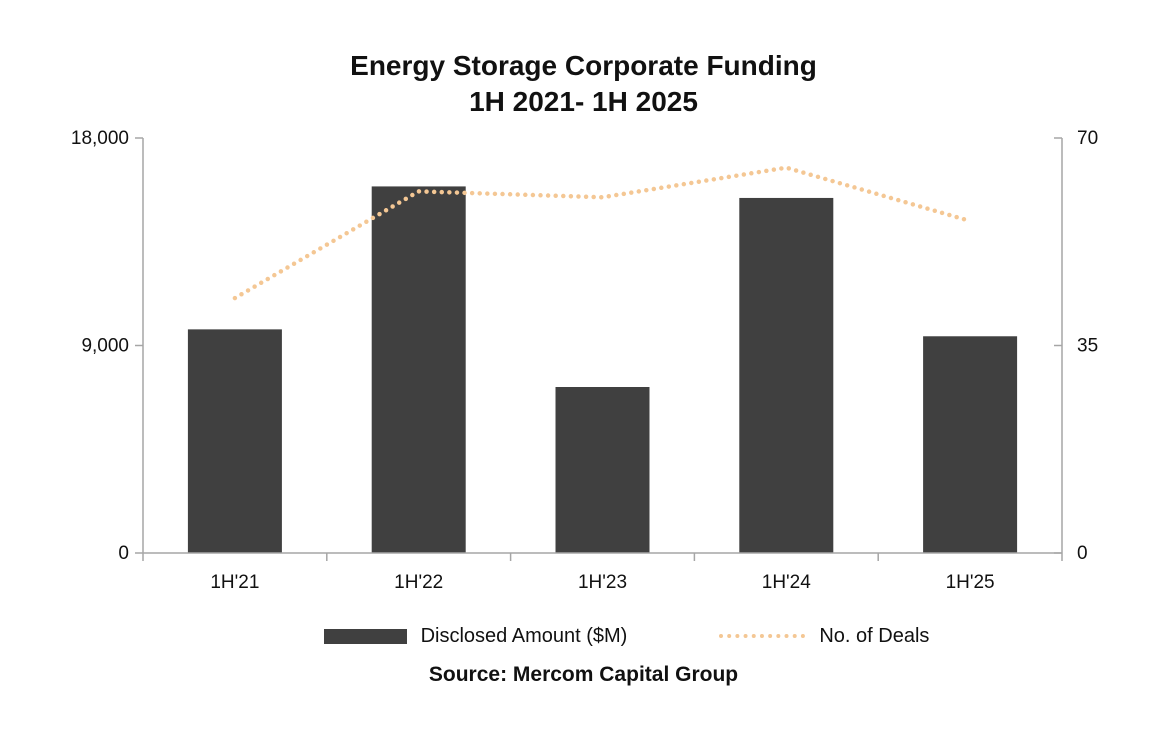 The image size is (1167, 742). Describe the element at coordinates (234, 582) in the screenshot. I see `x-axis-category-label: 1H'21` at that location.